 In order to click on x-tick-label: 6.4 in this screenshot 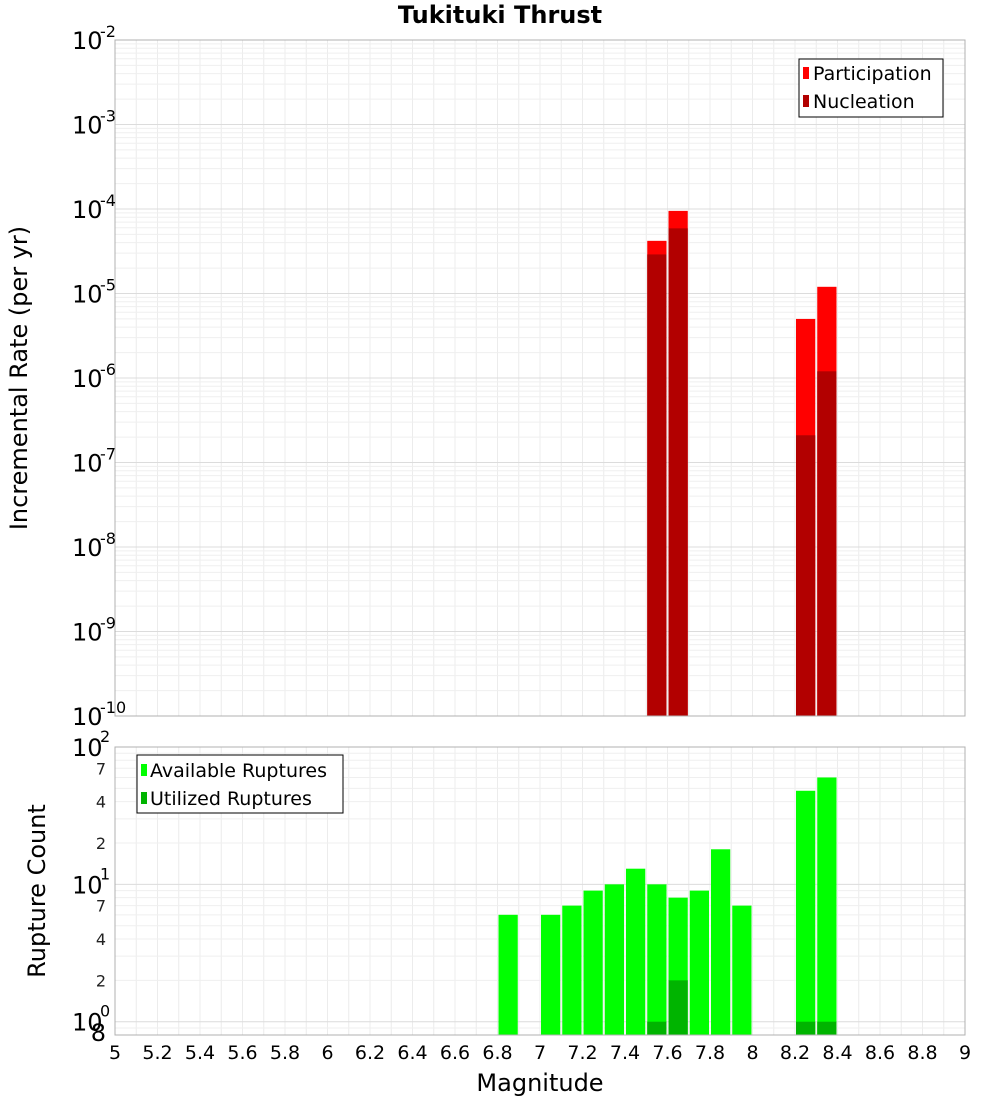, I will do `click(412, 1053)`.